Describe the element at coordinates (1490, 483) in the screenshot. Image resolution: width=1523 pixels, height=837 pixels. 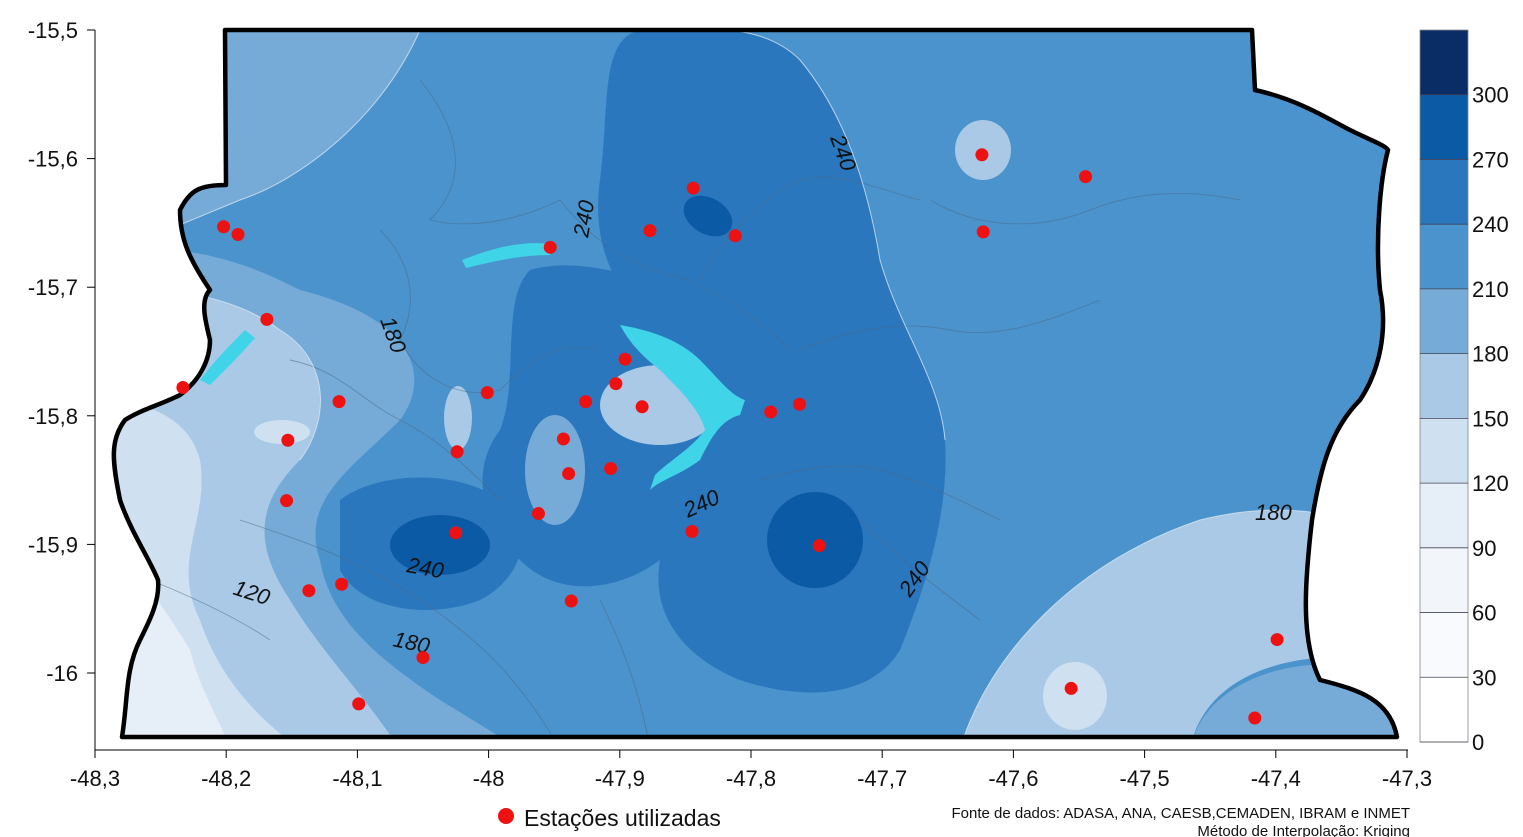
I see `legend-tick-label: 120` at that location.